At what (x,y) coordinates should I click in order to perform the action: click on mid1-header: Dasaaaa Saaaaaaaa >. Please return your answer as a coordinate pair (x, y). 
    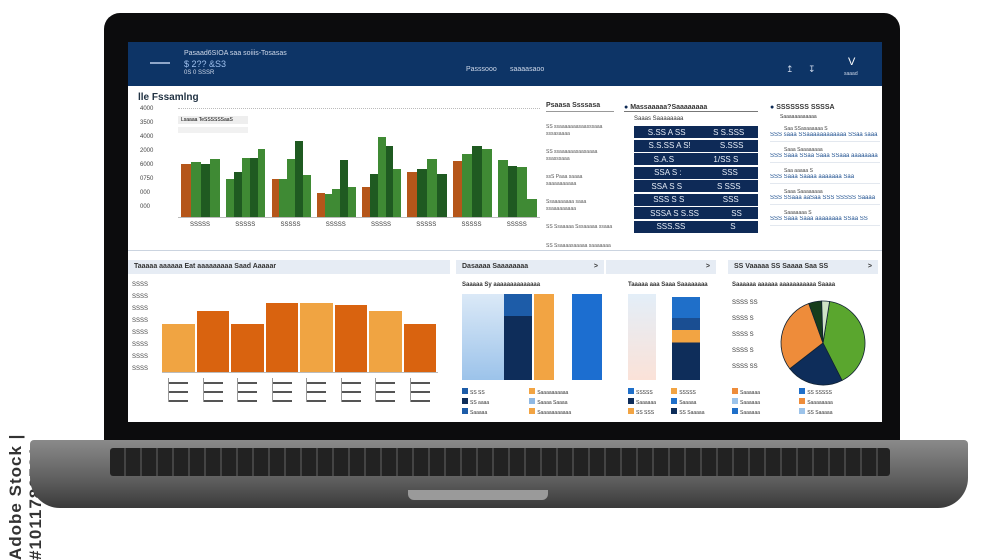
    Looking at the image, I should click on (530, 267).